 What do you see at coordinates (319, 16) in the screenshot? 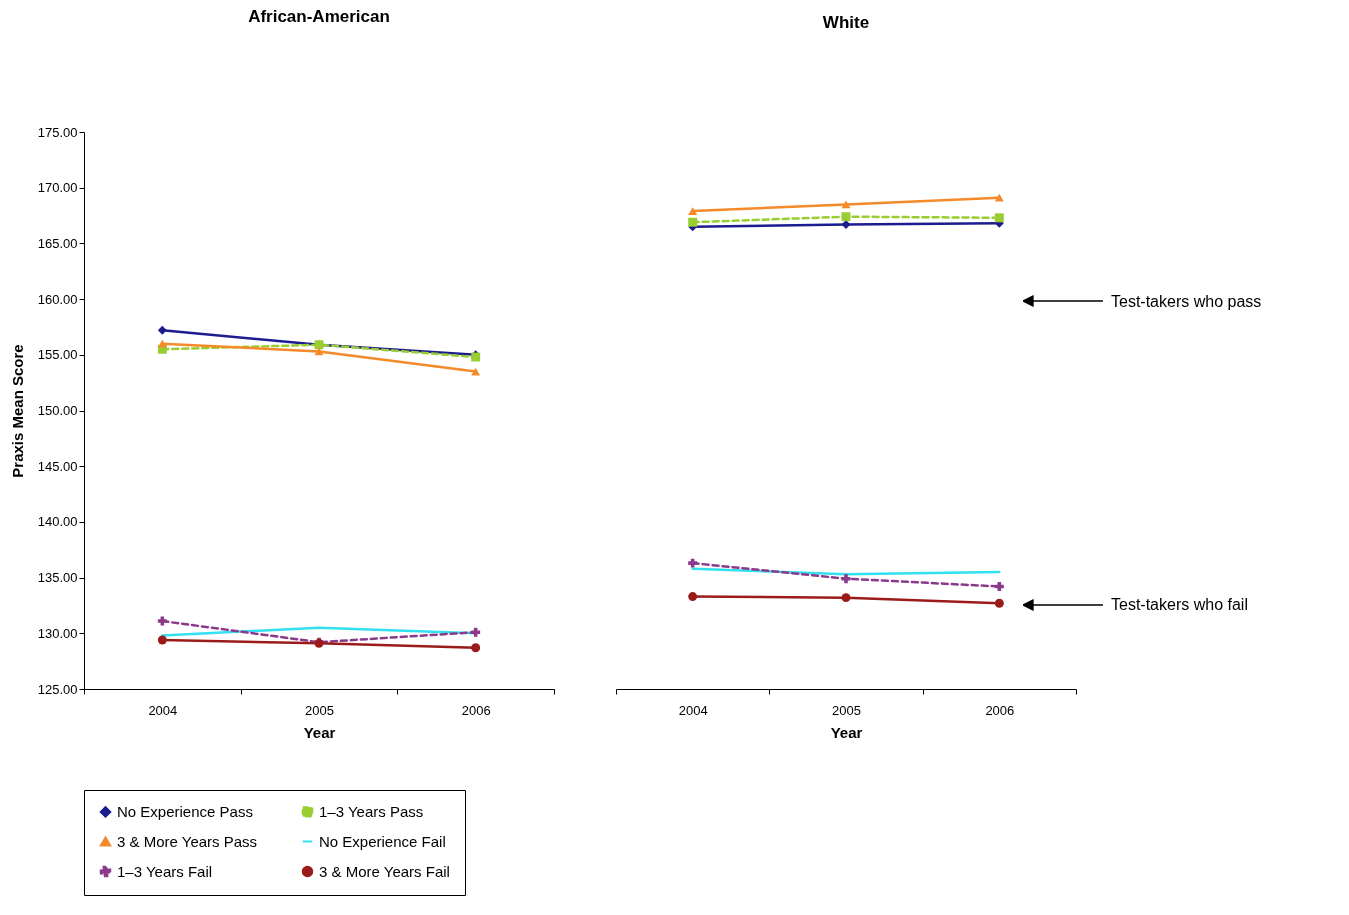
I see `chart-title: African-American` at bounding box center [319, 16].